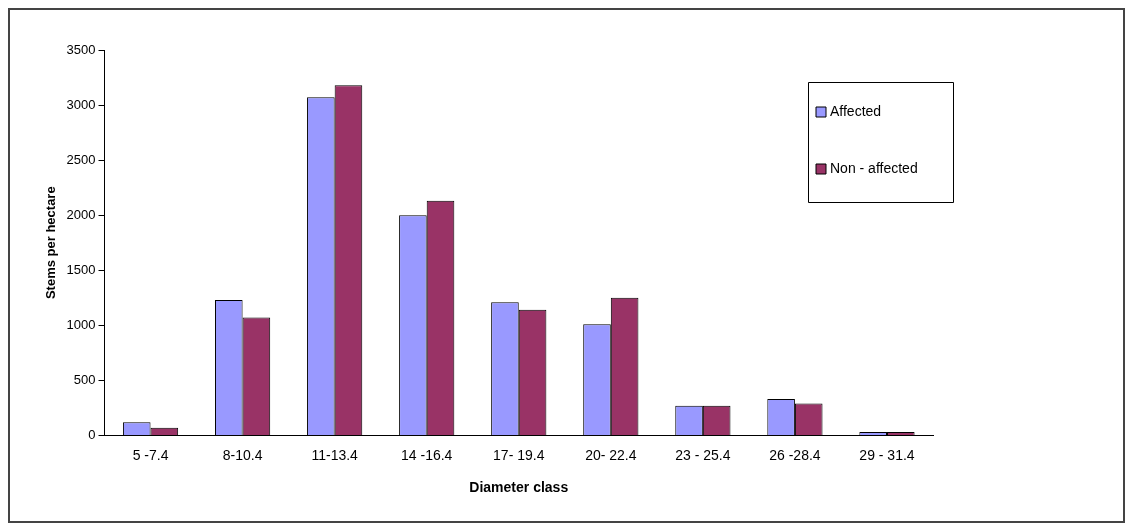 The image size is (1133, 531). What do you see at coordinates (51, 243) in the screenshot?
I see `y-axis-title: Stems per hectare` at bounding box center [51, 243].